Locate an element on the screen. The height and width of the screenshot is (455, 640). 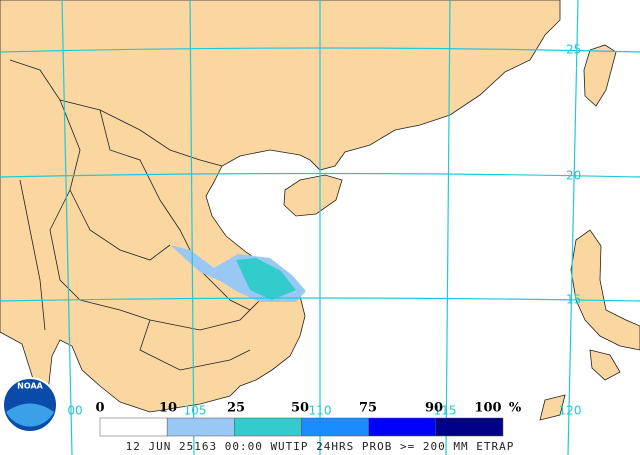
legend-label: 75 is located at coordinates (368, 408).